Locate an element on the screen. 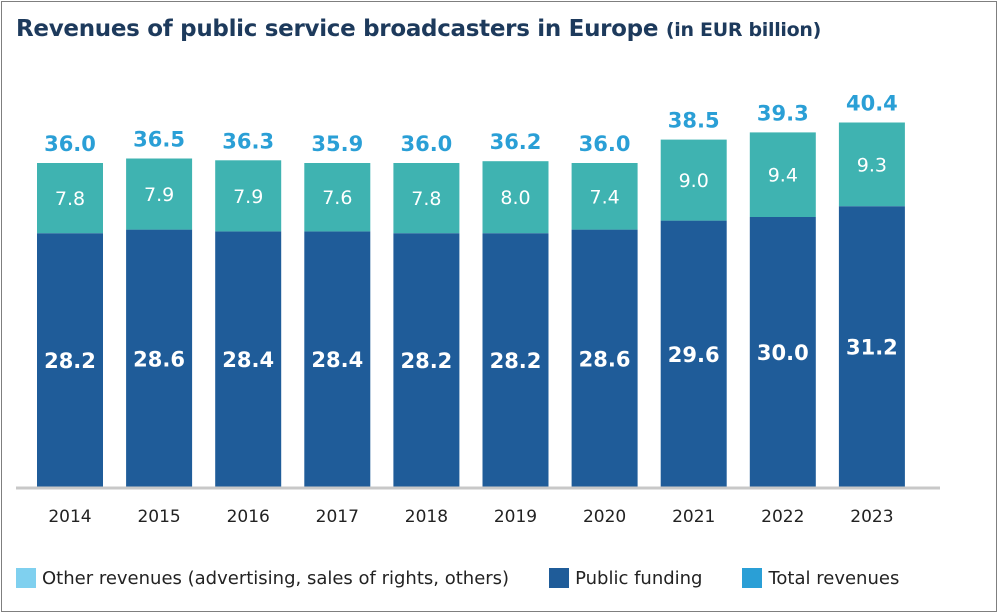  bar-public-funding-2021 is located at coordinates (693, 353).